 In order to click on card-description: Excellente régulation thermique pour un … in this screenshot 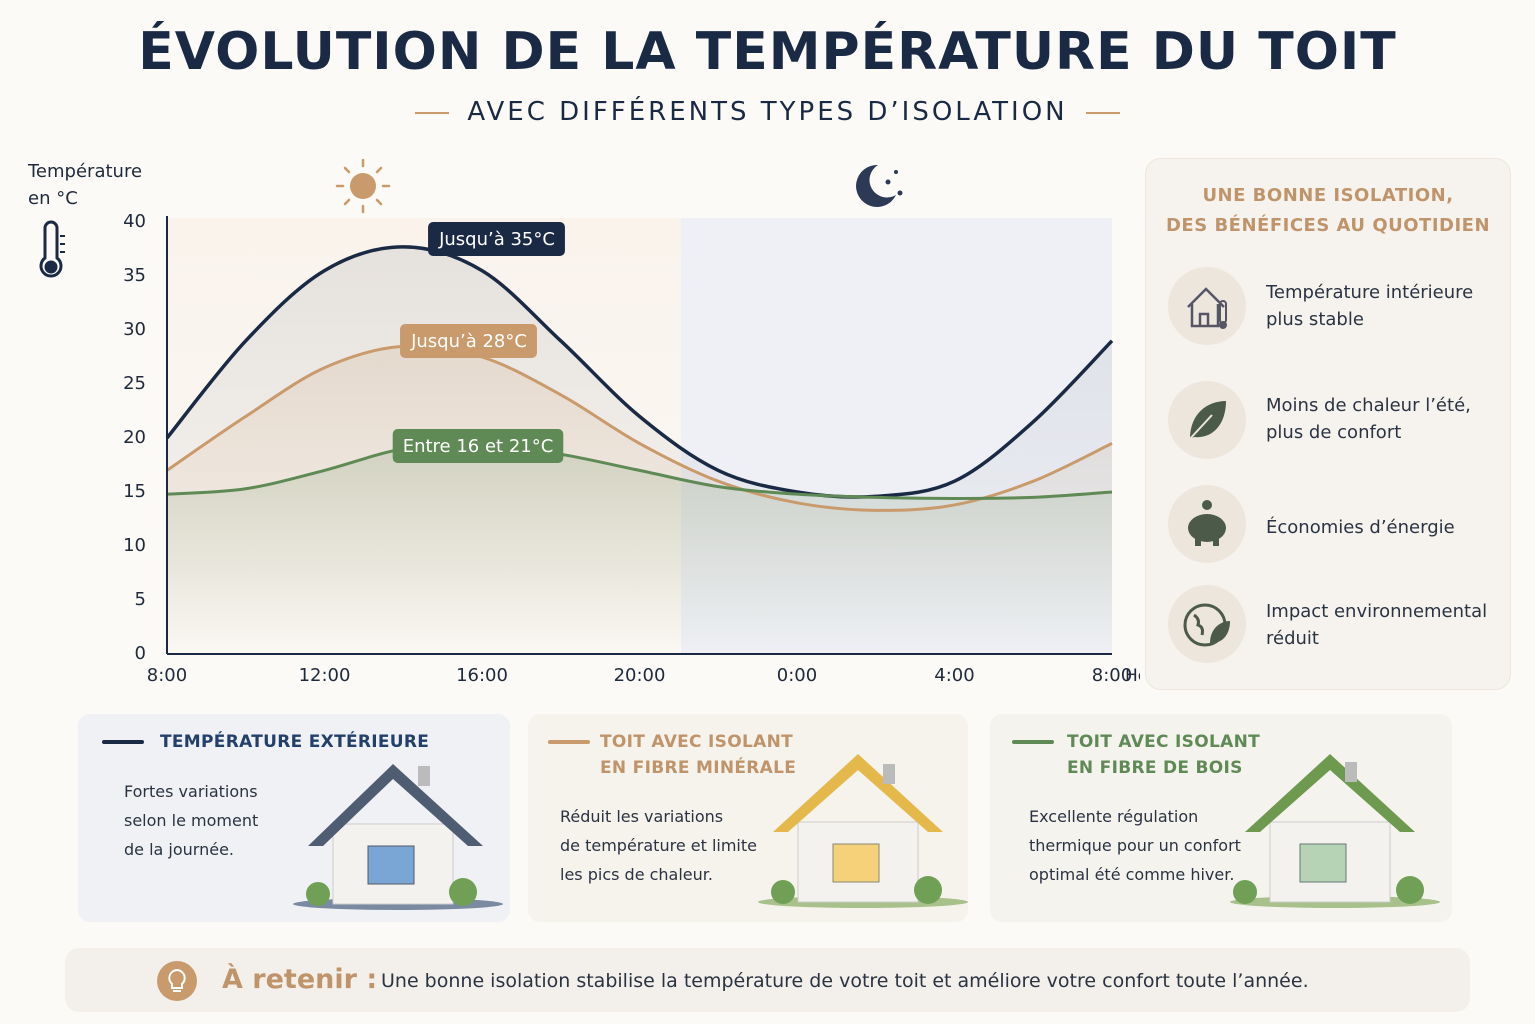, I will do `click(1135, 845)`.